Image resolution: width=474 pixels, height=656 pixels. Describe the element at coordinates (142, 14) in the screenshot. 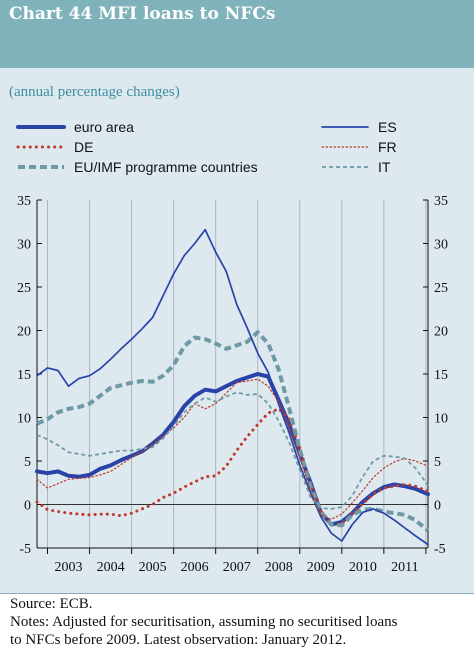

I see `chart-title: Chart 44 MFI loans to NFCs` at that location.